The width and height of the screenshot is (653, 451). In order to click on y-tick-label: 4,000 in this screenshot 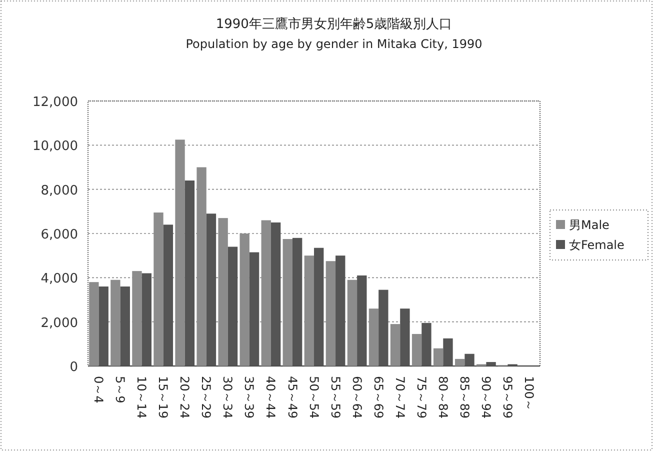, I will do `click(59, 279)`.